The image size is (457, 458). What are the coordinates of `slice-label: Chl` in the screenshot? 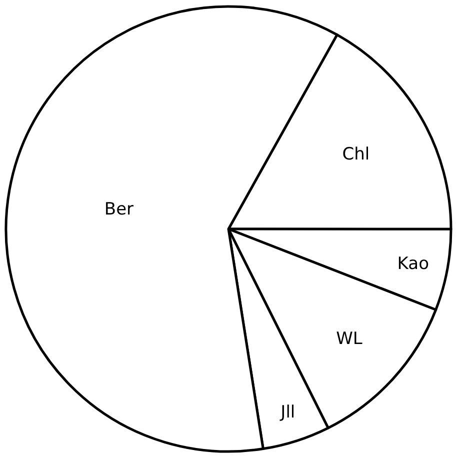 It's located at (356, 154).